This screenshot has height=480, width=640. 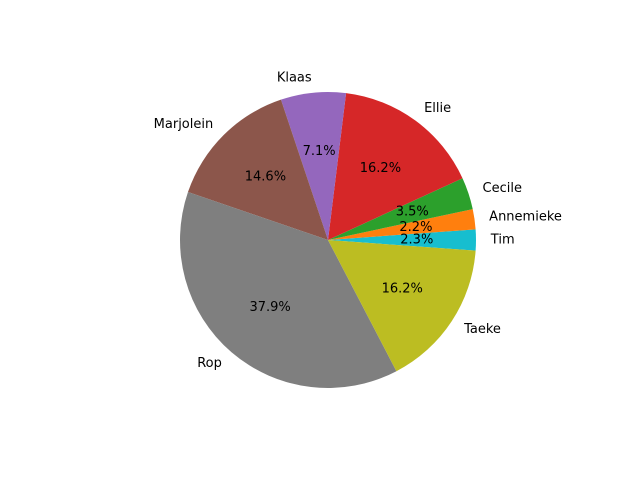 What do you see at coordinates (294, 78) in the screenshot?
I see `label-klaas: Klaas` at bounding box center [294, 78].